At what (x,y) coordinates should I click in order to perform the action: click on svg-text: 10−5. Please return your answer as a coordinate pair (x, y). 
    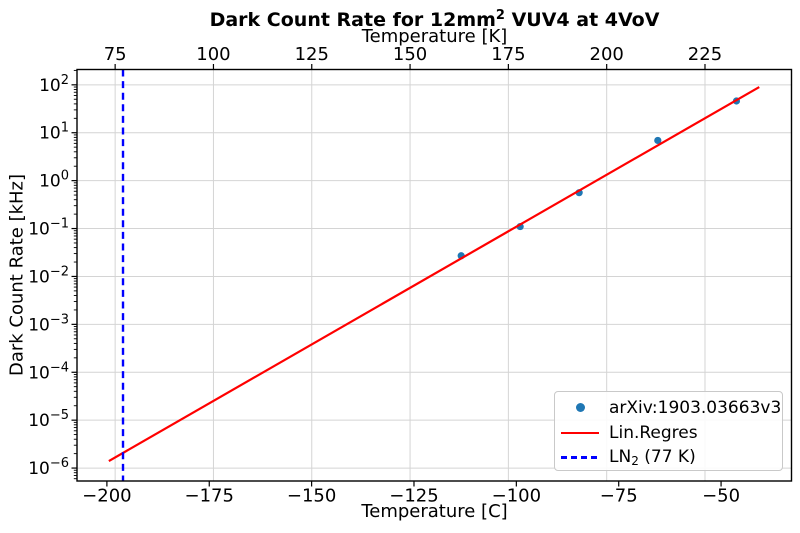
    Looking at the image, I should click on (48, 419).